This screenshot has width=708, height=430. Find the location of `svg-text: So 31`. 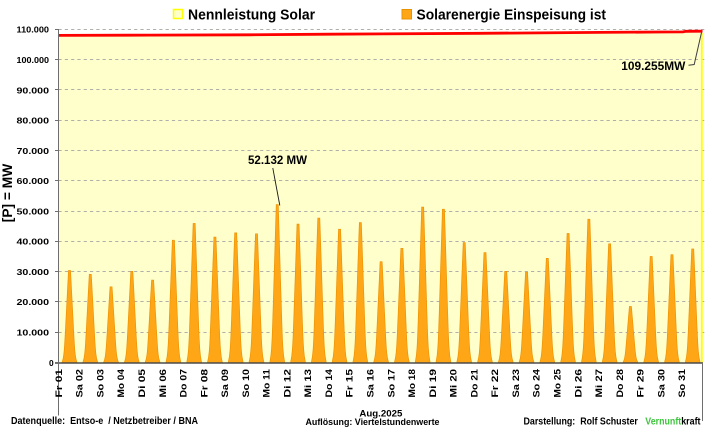

svg-text: So 31 is located at coordinates (682, 383).